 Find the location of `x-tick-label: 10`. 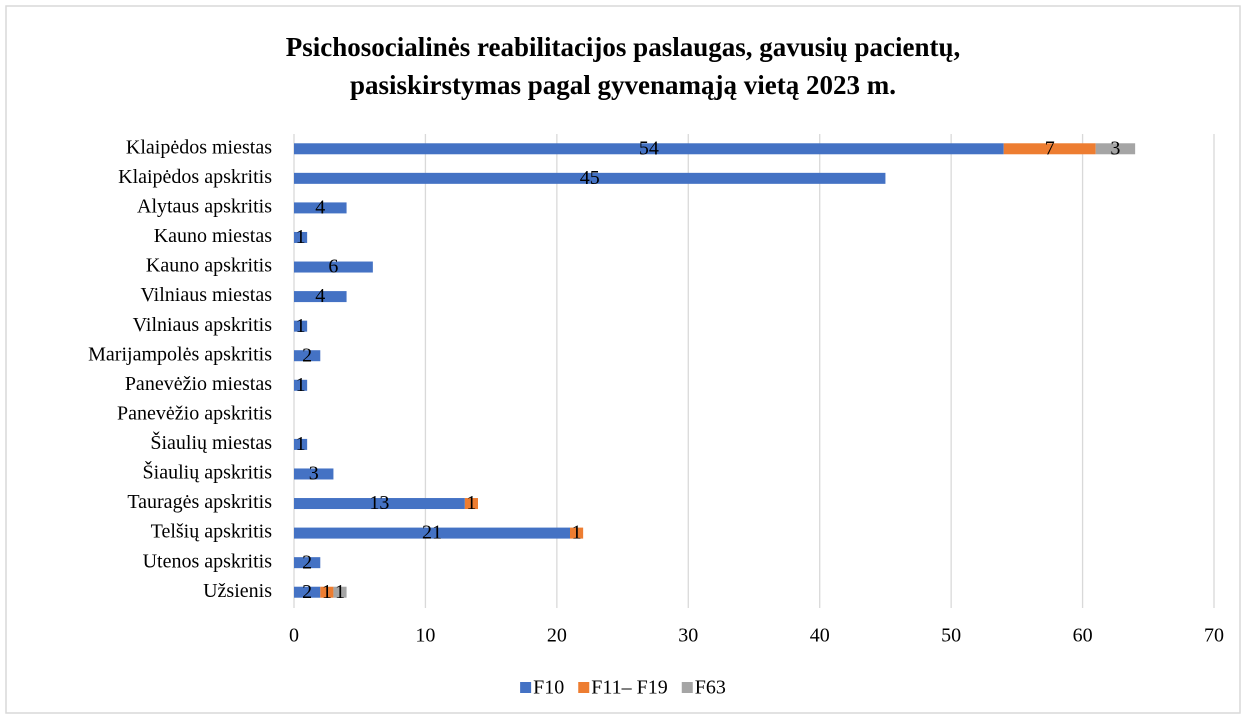

x-tick-label: 10 is located at coordinates (425, 636).